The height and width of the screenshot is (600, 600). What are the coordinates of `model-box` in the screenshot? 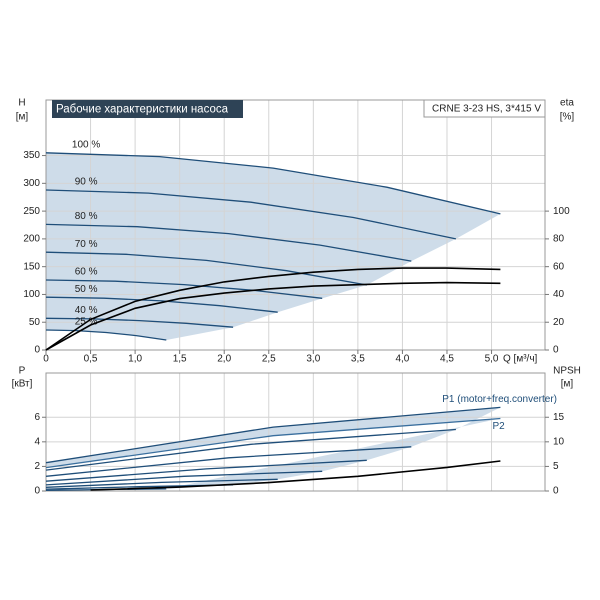 It's located at (484, 108).